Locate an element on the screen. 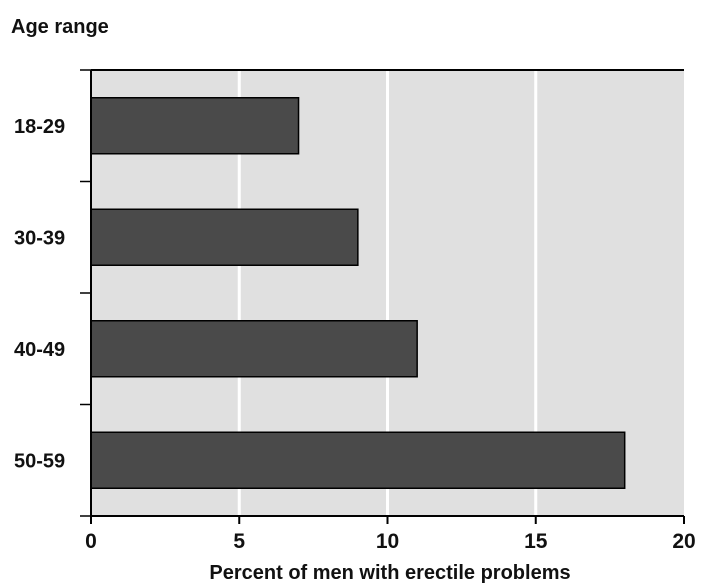 The image size is (714, 586). y-tick-label-40-49: 40-49 is located at coordinates (39, 350).